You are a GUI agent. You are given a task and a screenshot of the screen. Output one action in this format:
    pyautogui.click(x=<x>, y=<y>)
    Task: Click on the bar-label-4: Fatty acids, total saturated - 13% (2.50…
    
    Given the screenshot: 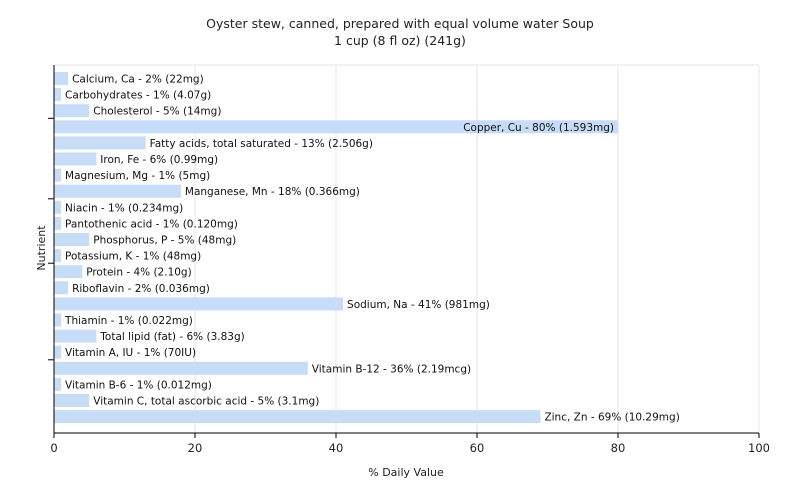 What is the action you would take?
    pyautogui.click(x=261, y=144)
    